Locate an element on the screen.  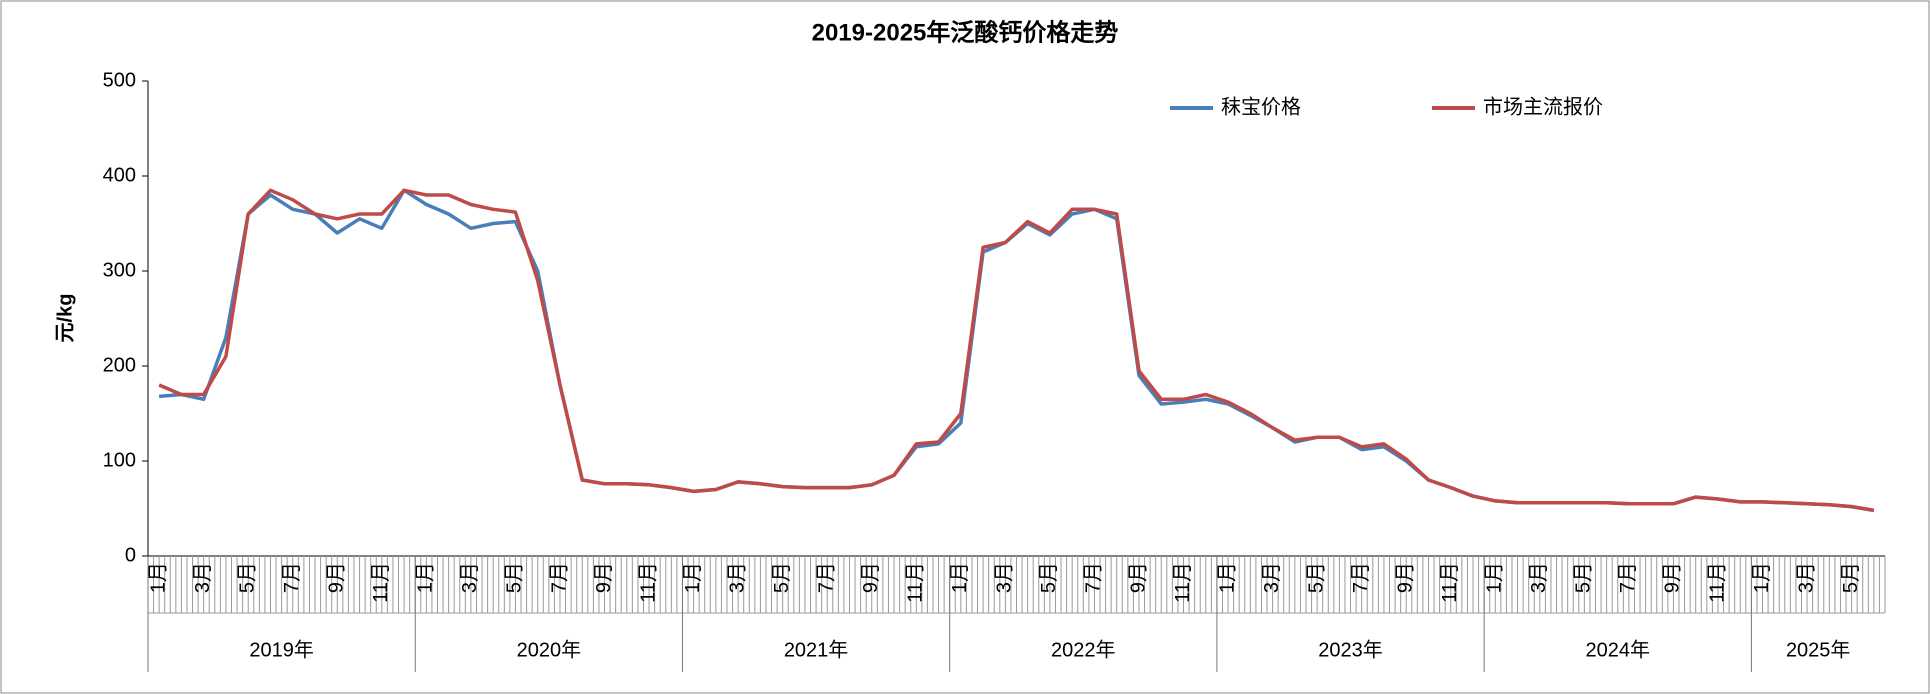
y-tick-label: 400 is located at coordinates (119, 175).